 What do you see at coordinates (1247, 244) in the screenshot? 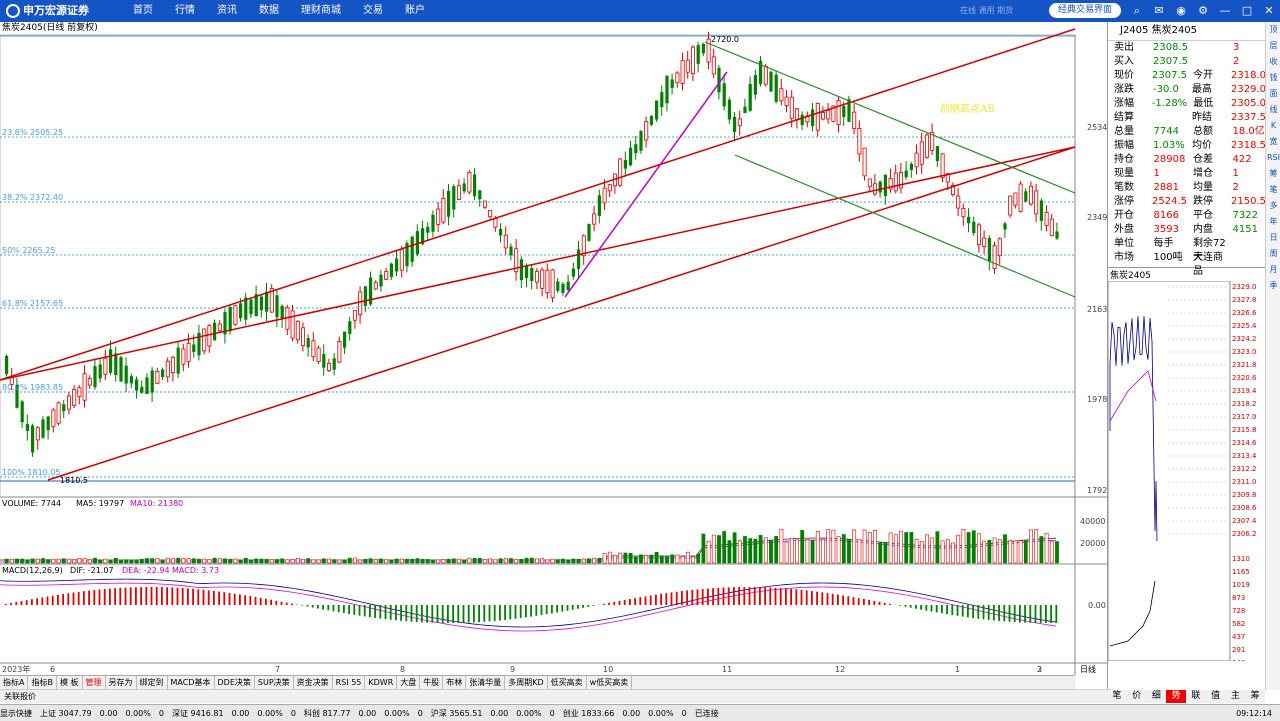
I see `quote-row-cell` at bounding box center [1247, 244].